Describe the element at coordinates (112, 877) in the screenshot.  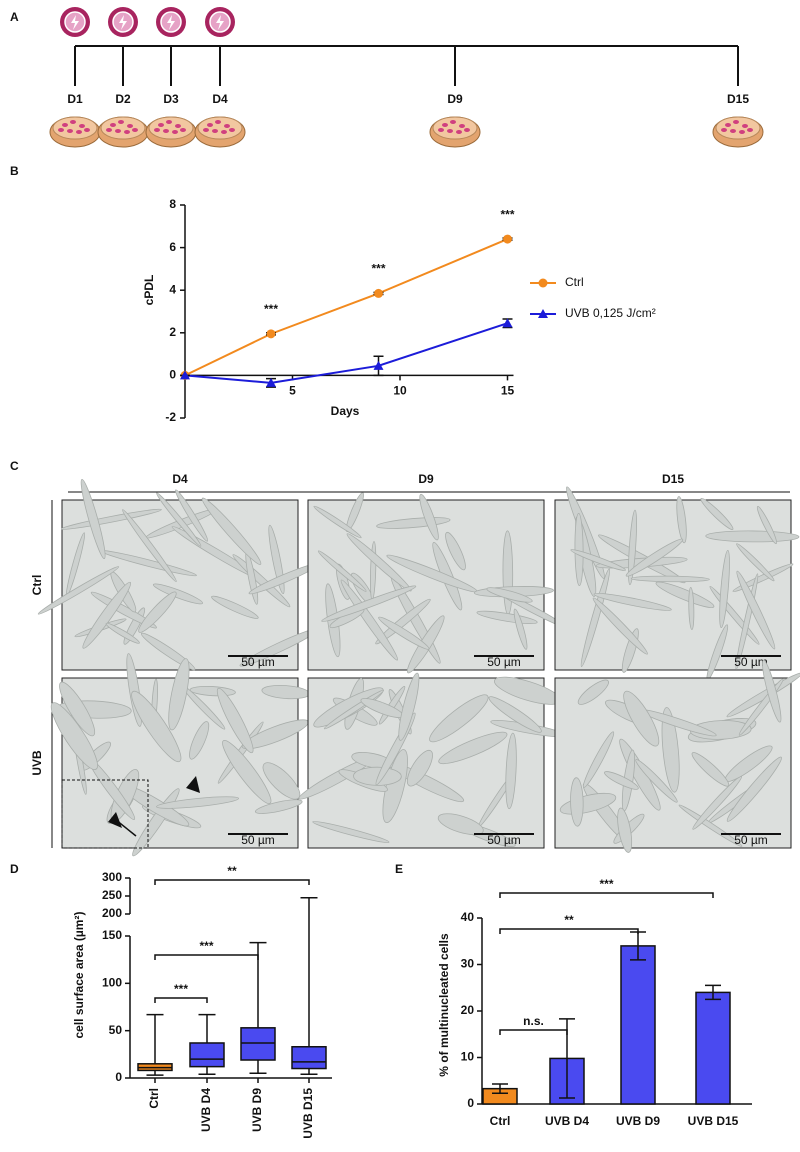
I see `y-tick-label: 300` at that location.